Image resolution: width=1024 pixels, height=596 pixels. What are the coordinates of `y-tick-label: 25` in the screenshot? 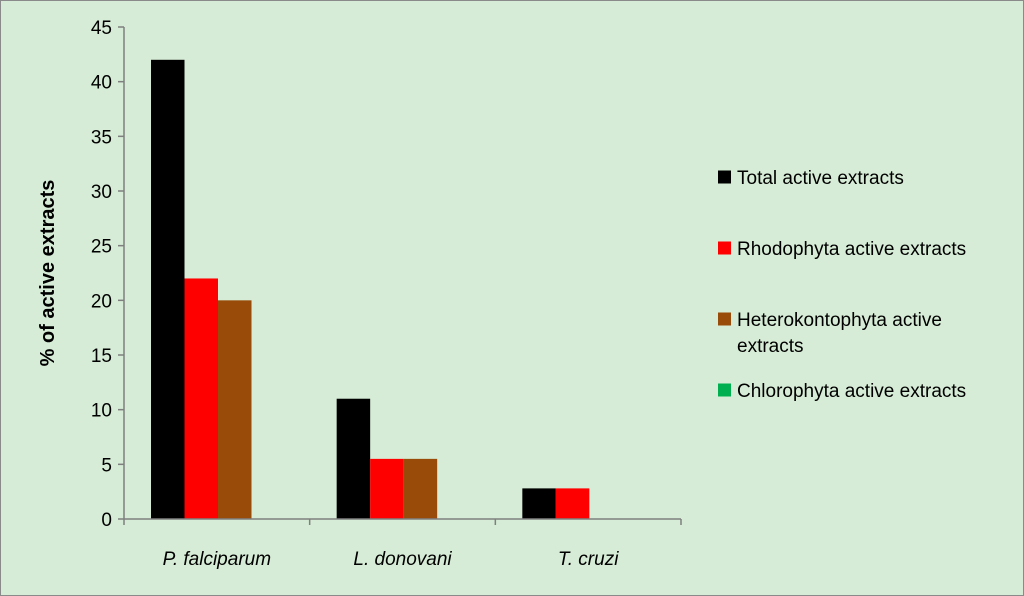 It's located at (101, 247).